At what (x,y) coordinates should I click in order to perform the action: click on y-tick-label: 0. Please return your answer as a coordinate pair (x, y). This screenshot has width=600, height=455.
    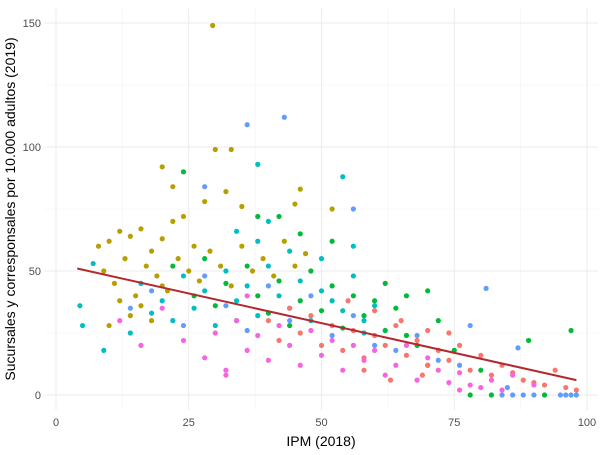
    Looking at the image, I should click on (38, 396).